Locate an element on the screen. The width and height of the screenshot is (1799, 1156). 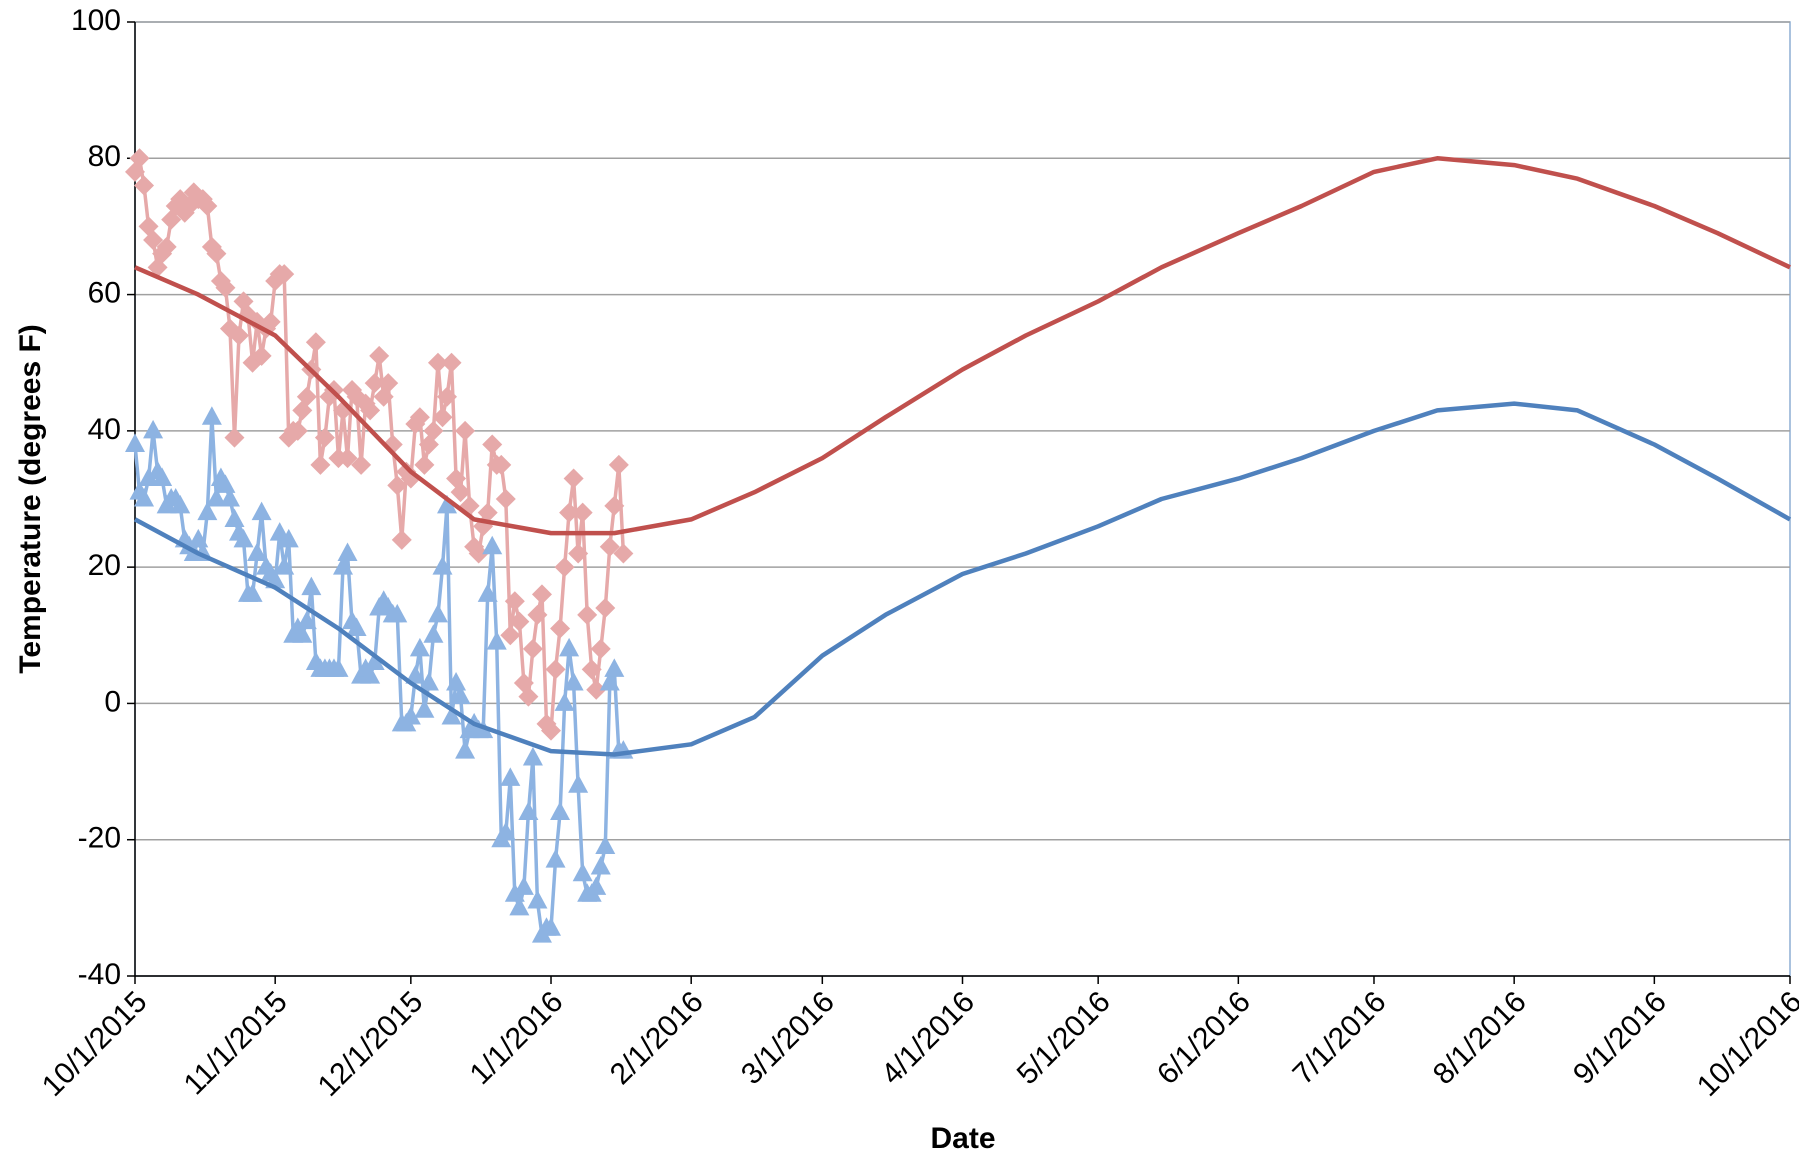
x-axis-title: Date is located at coordinates (962, 1138).